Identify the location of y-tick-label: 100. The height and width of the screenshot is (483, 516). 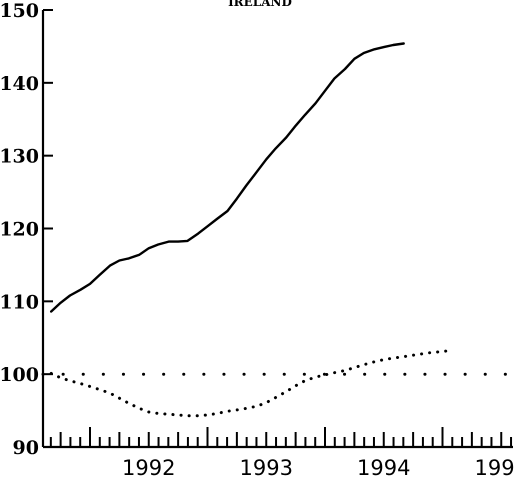
(19, 375).